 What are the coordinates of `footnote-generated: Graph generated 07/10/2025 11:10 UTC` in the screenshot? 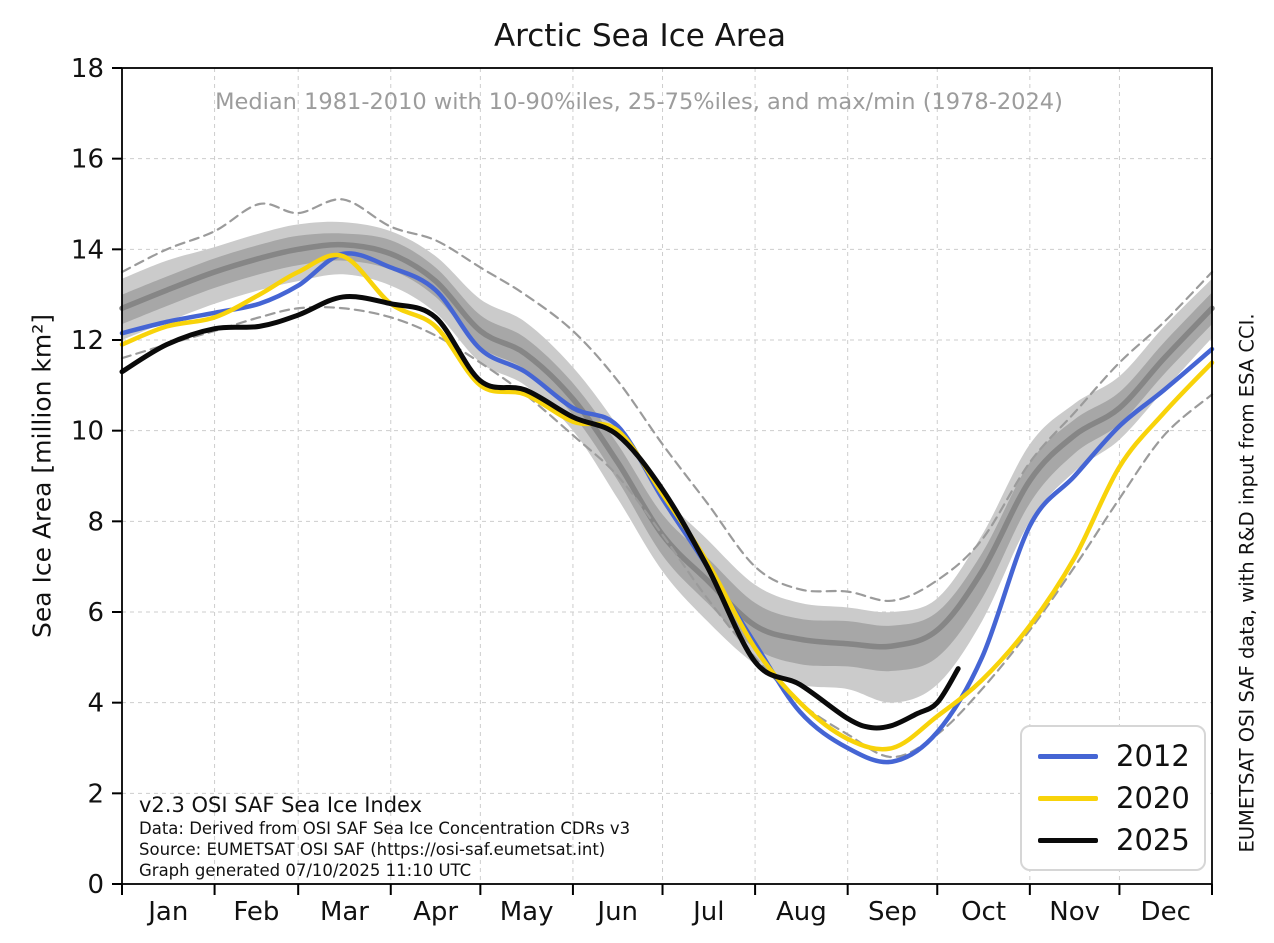 It's located at (305, 870).